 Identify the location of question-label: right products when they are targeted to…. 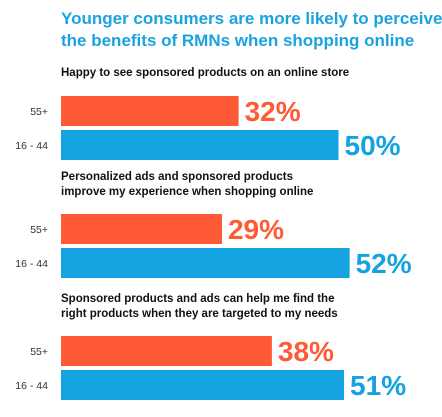
(199, 314).